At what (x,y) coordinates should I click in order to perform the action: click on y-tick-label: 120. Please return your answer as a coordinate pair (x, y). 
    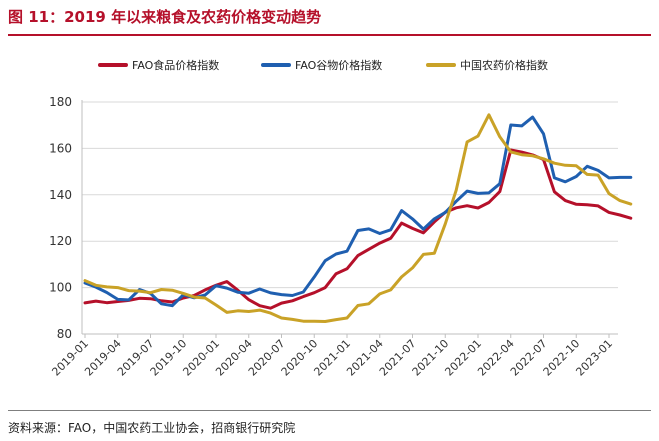
    Looking at the image, I should click on (60, 241).